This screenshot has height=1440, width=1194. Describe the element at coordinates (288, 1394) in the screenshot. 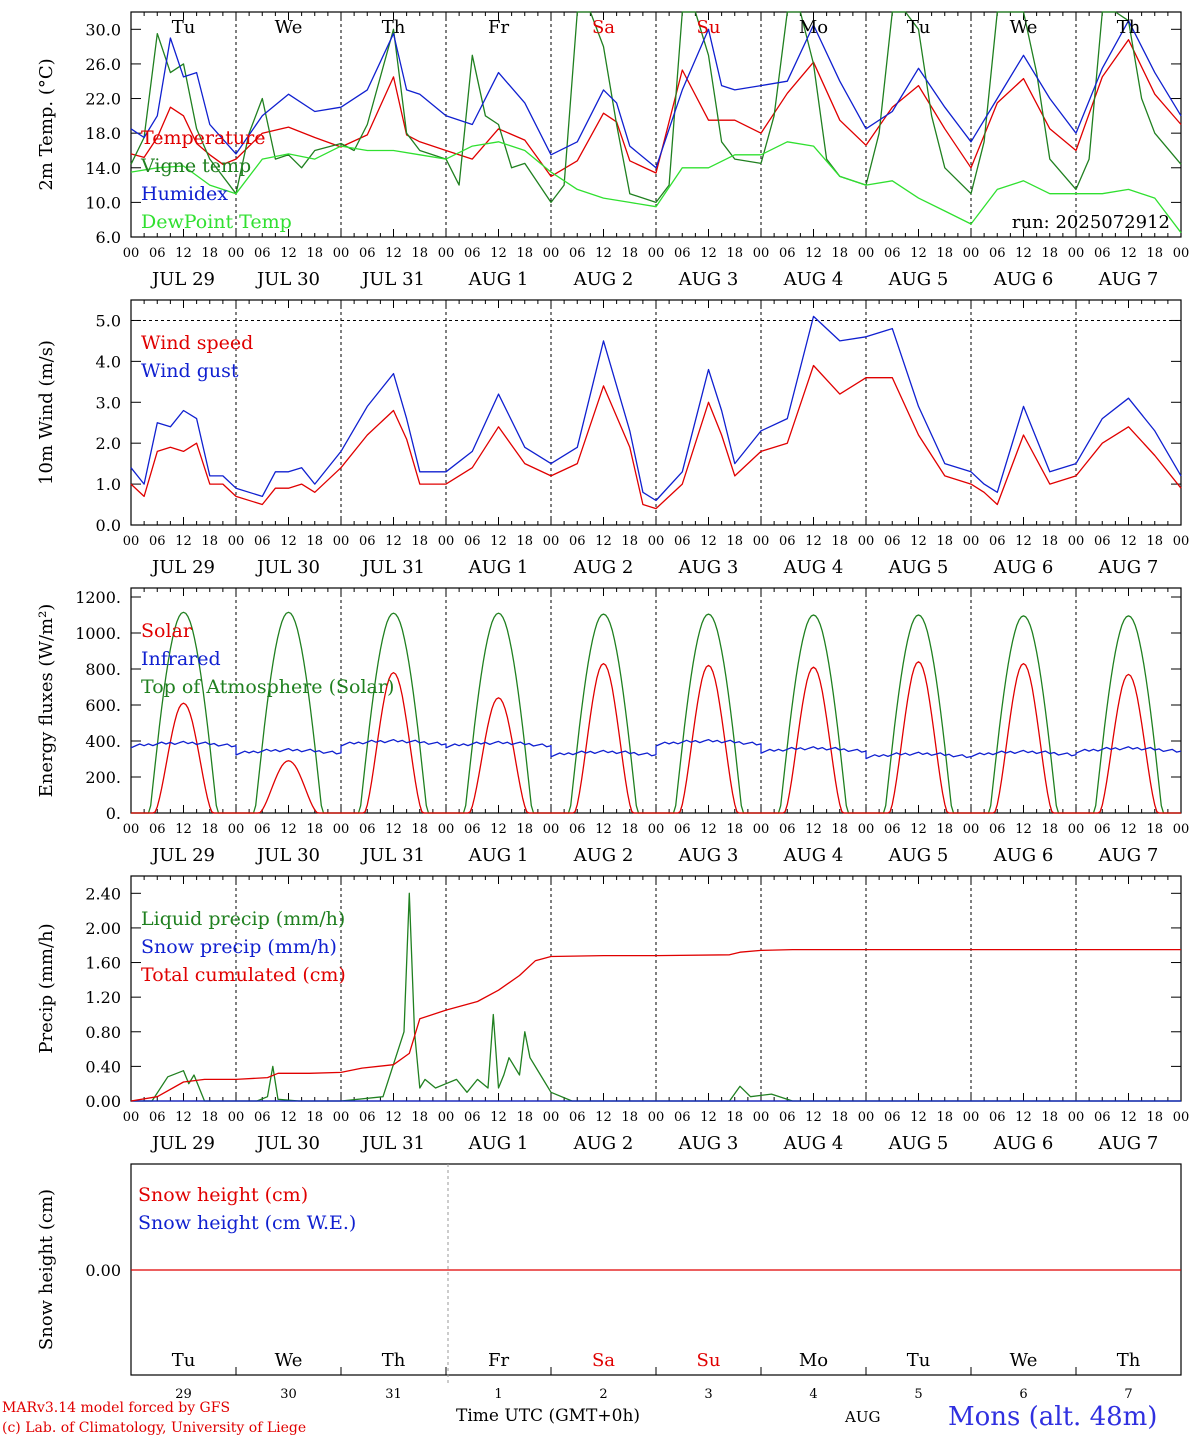

I see `day-number-label: 30` at that location.